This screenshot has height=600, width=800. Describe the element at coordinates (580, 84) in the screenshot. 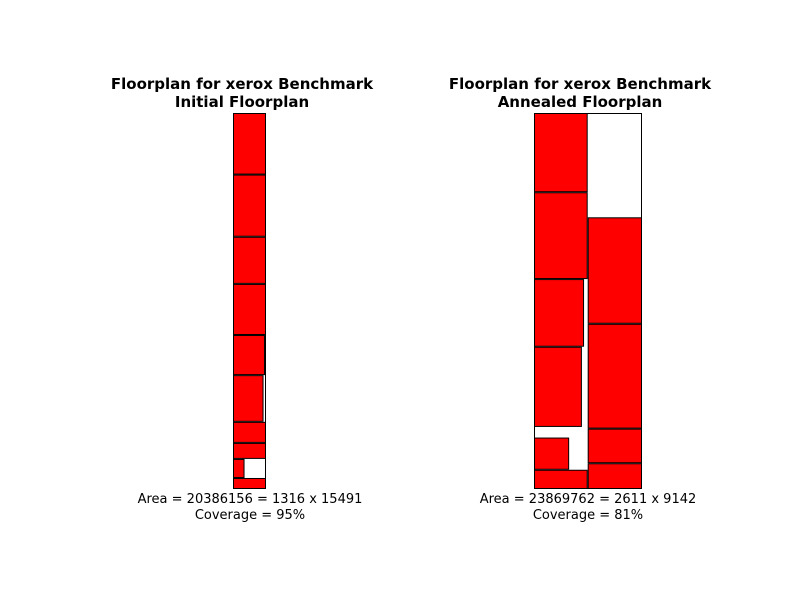

I see `annealed-title-line1: Floorplan for xerox Benchmark` at that location.